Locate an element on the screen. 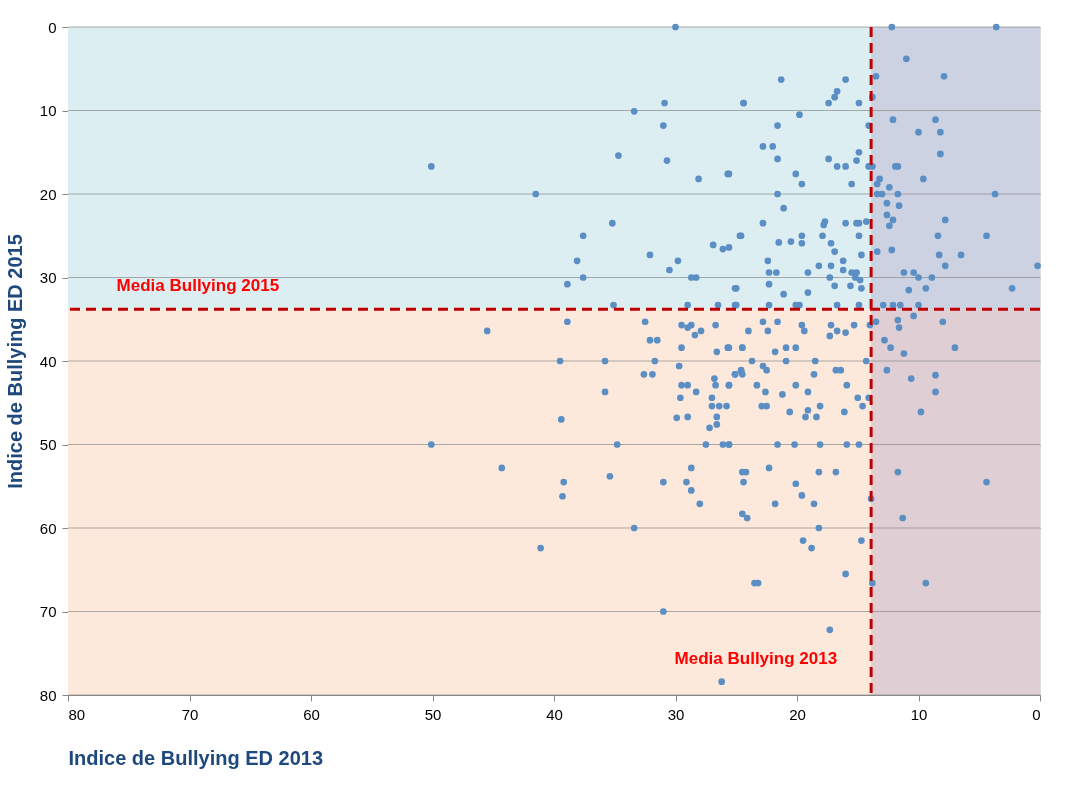 The height and width of the screenshot is (785, 1078). y-tick-label: 80 is located at coordinates (48, 695).